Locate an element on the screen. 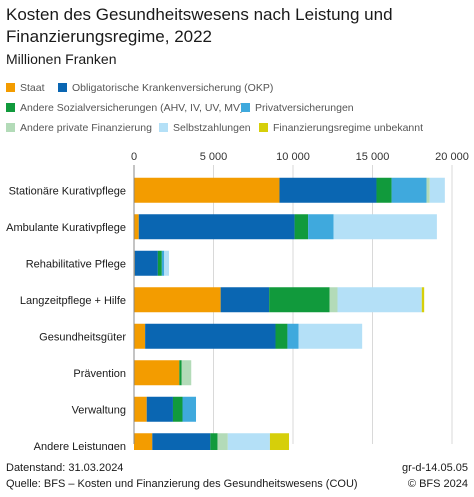  legend-item: Obligatorische Krankenversicherung (OKP) is located at coordinates (165, 88).